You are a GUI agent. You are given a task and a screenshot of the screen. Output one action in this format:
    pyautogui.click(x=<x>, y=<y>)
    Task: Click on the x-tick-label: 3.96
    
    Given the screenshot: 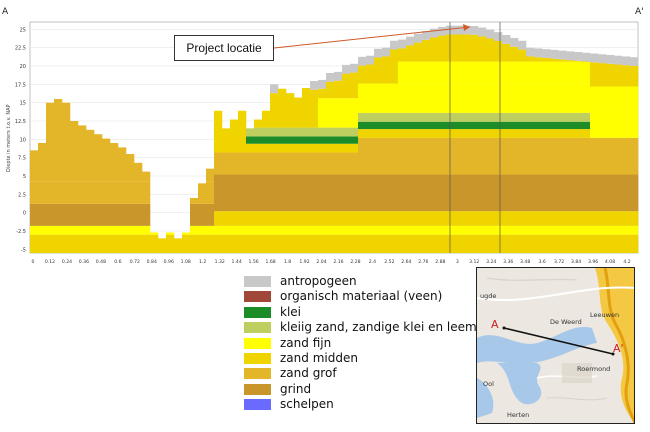 What is the action you would take?
    pyautogui.click(x=593, y=262)
    